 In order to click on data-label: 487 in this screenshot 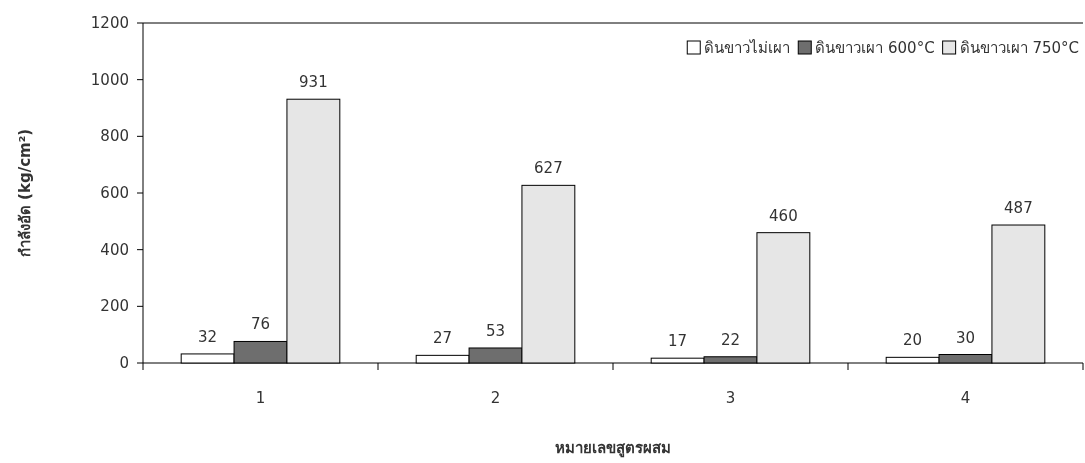, I will do `click(1018, 208)`.